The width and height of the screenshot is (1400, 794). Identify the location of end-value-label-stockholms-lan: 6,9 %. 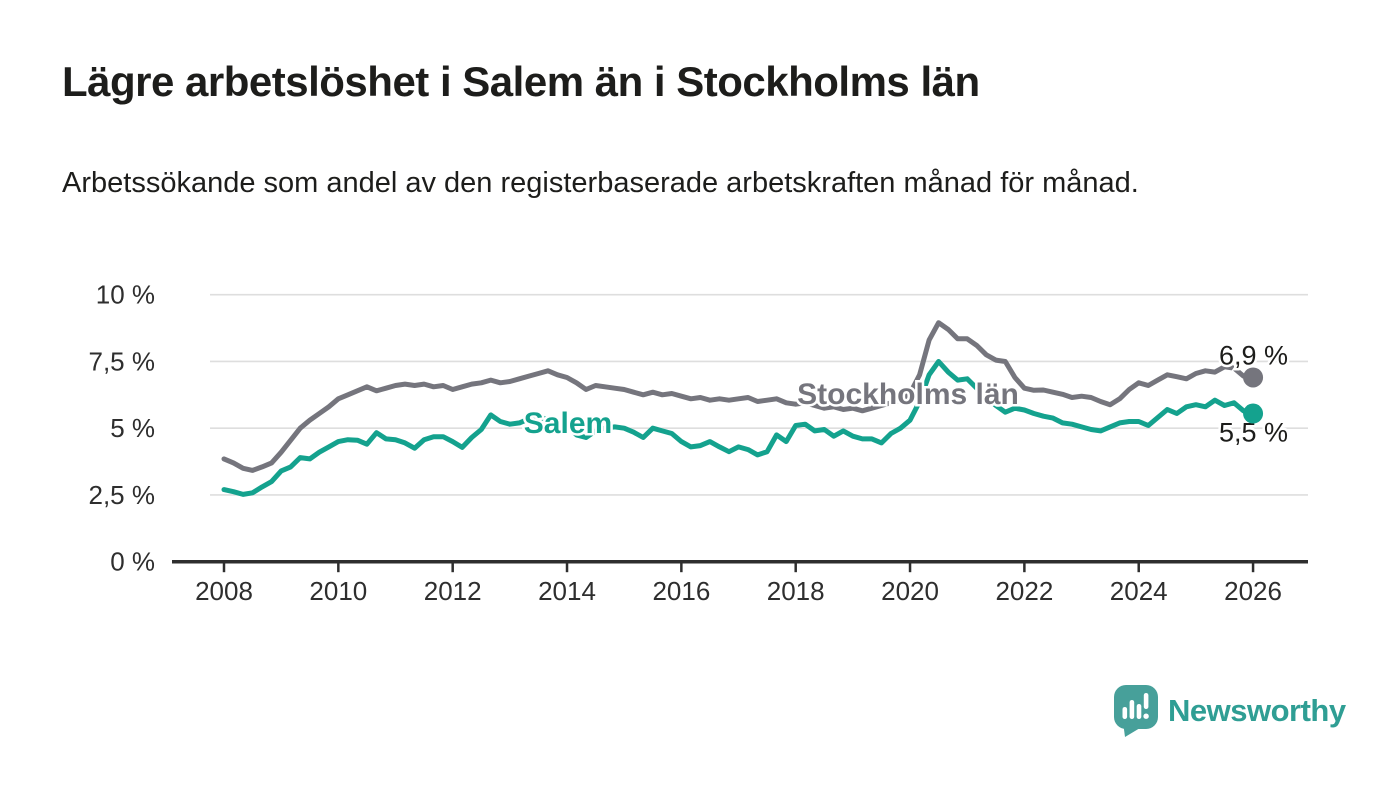
(1253, 355).